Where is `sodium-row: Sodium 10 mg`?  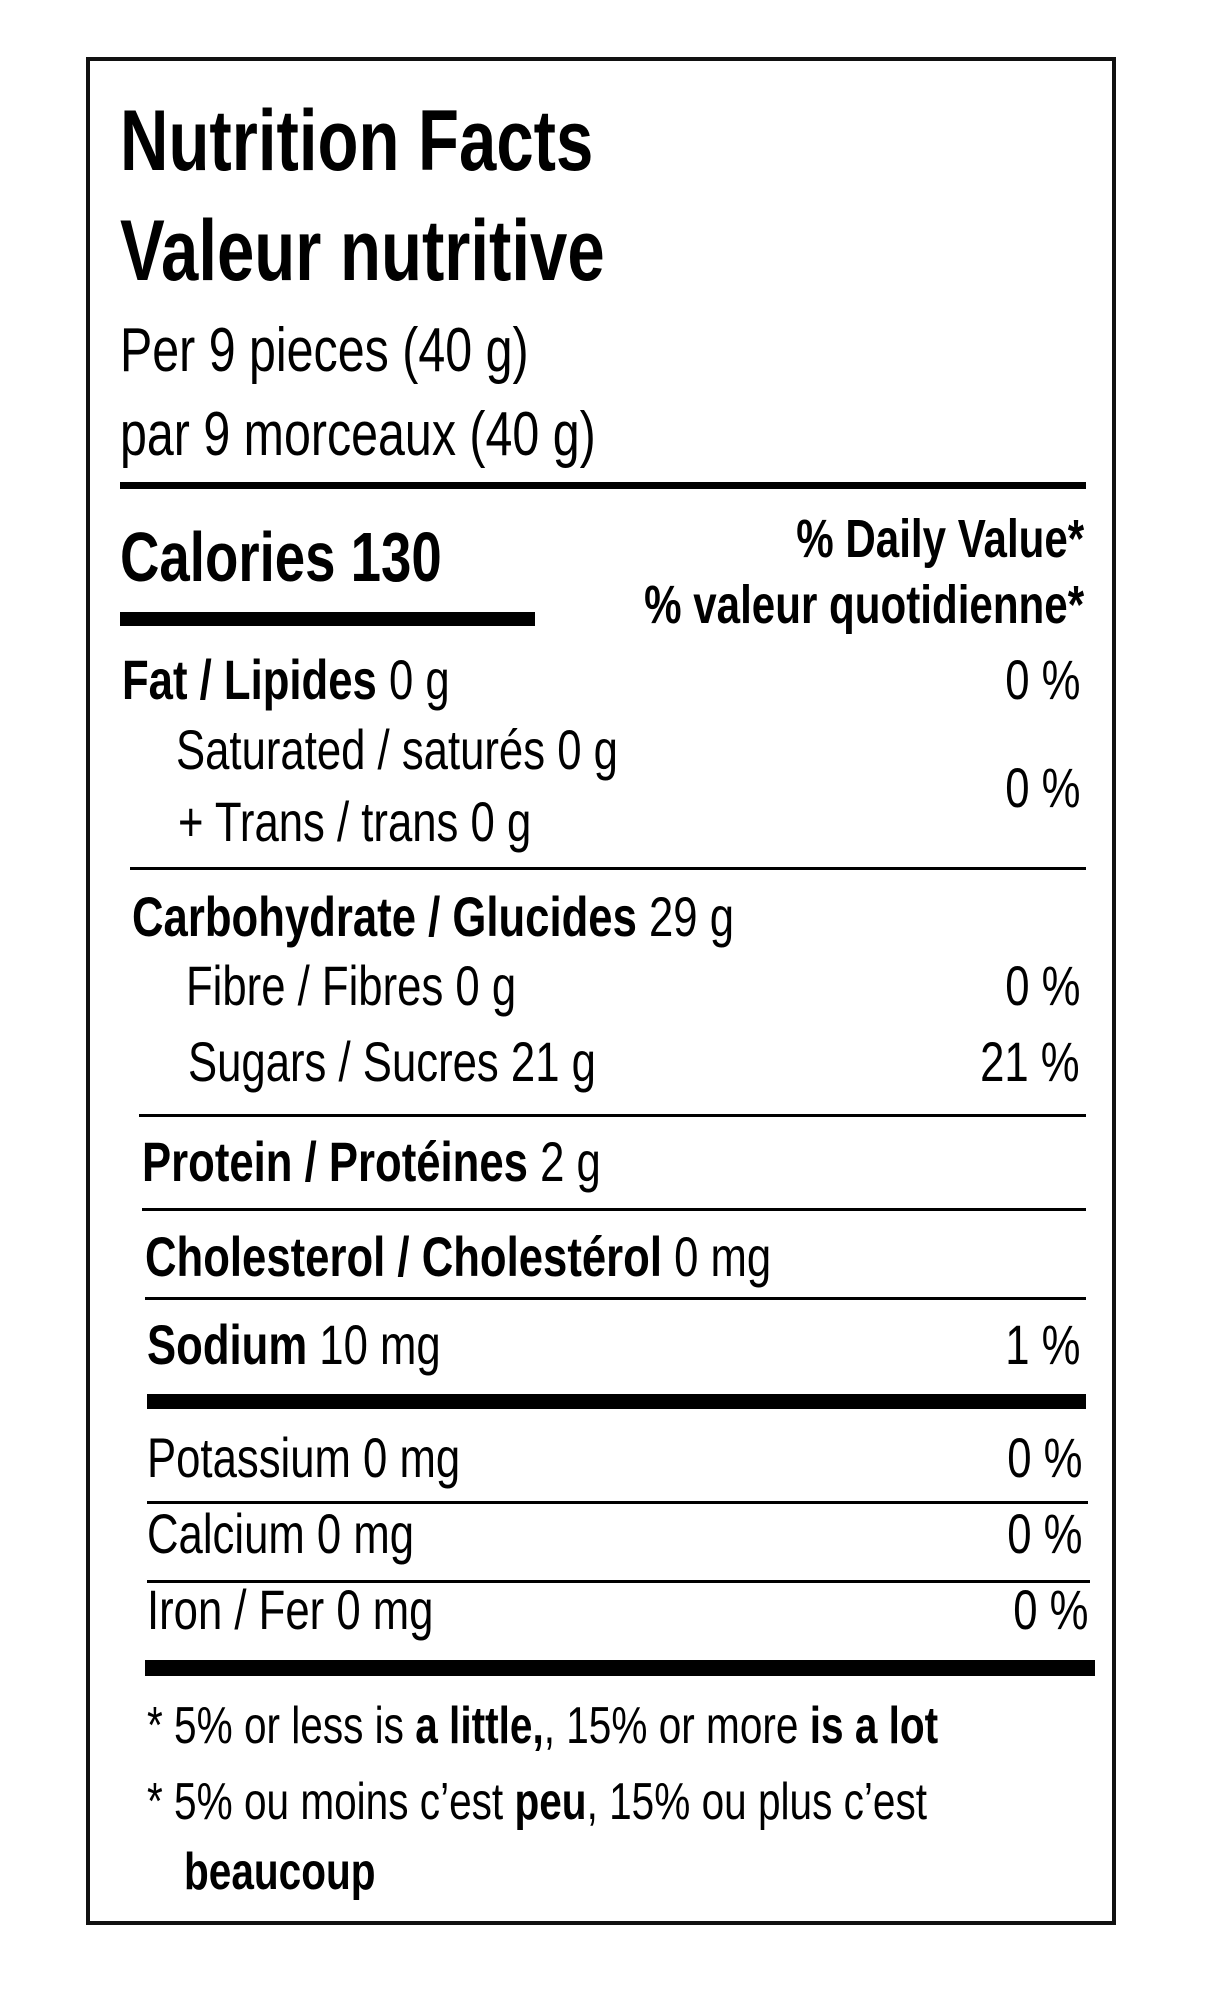 sodium-row: Sodium 10 mg is located at coordinates (294, 1344).